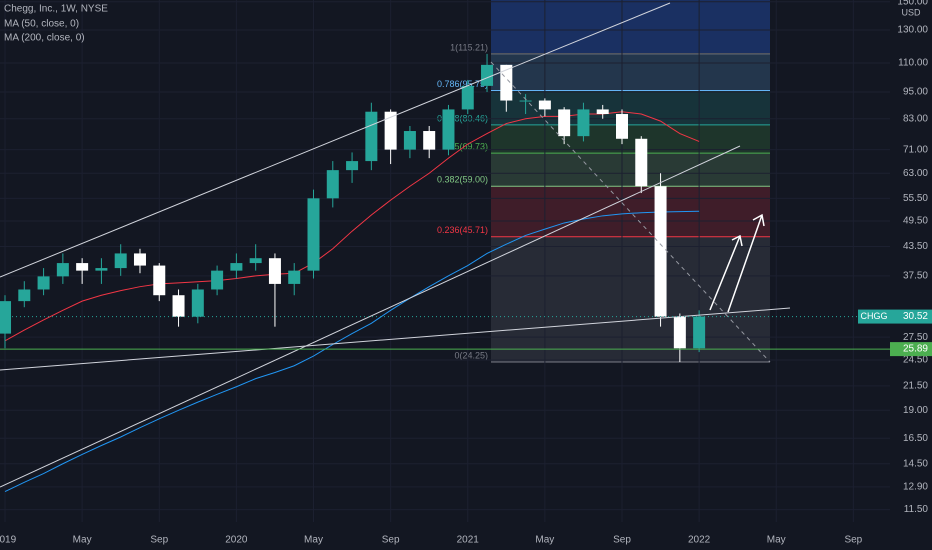 This screenshot has height=550, width=932. Describe the element at coordinates (915, 487) in the screenshot. I see `y-tick-label: 12.90` at that location.